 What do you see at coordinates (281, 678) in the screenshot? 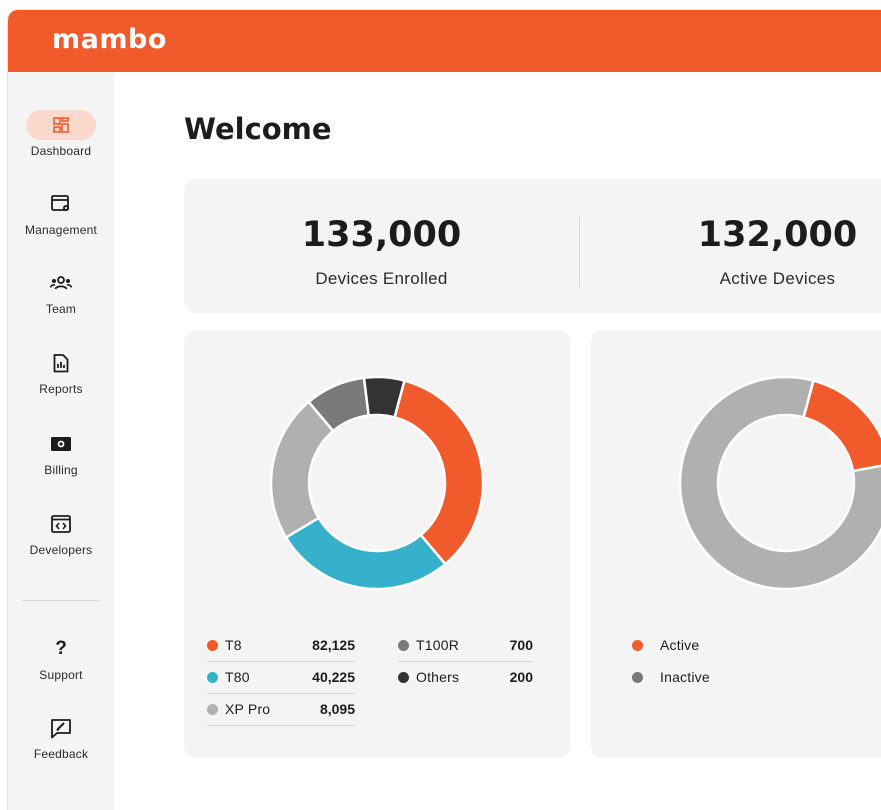
I see `legend-item-t80: T80 40,225` at bounding box center [281, 678].